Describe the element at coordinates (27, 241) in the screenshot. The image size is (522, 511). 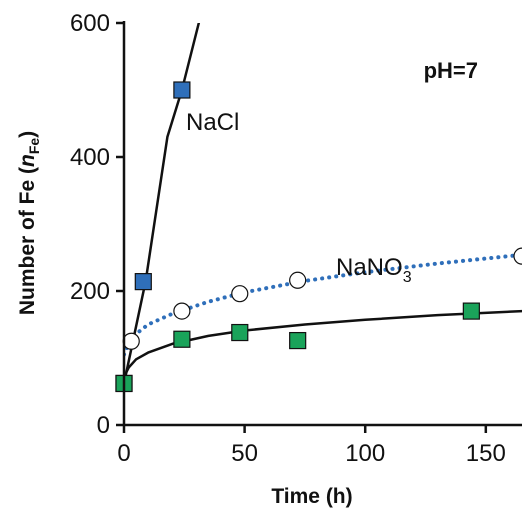
I see `y-axis-label-main: Number of Fe (` at that location.